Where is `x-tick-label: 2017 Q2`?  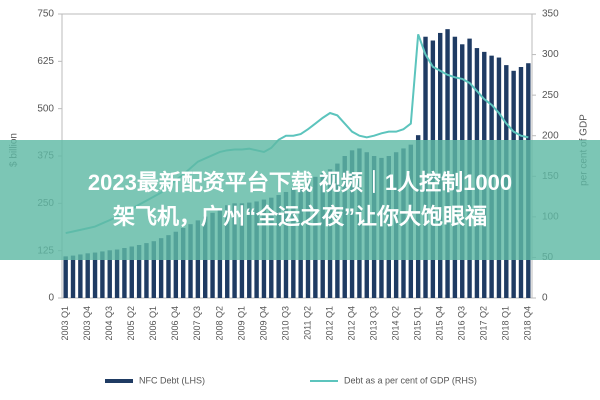
x-tick-label: 2017 Q2 is located at coordinates (484, 323).